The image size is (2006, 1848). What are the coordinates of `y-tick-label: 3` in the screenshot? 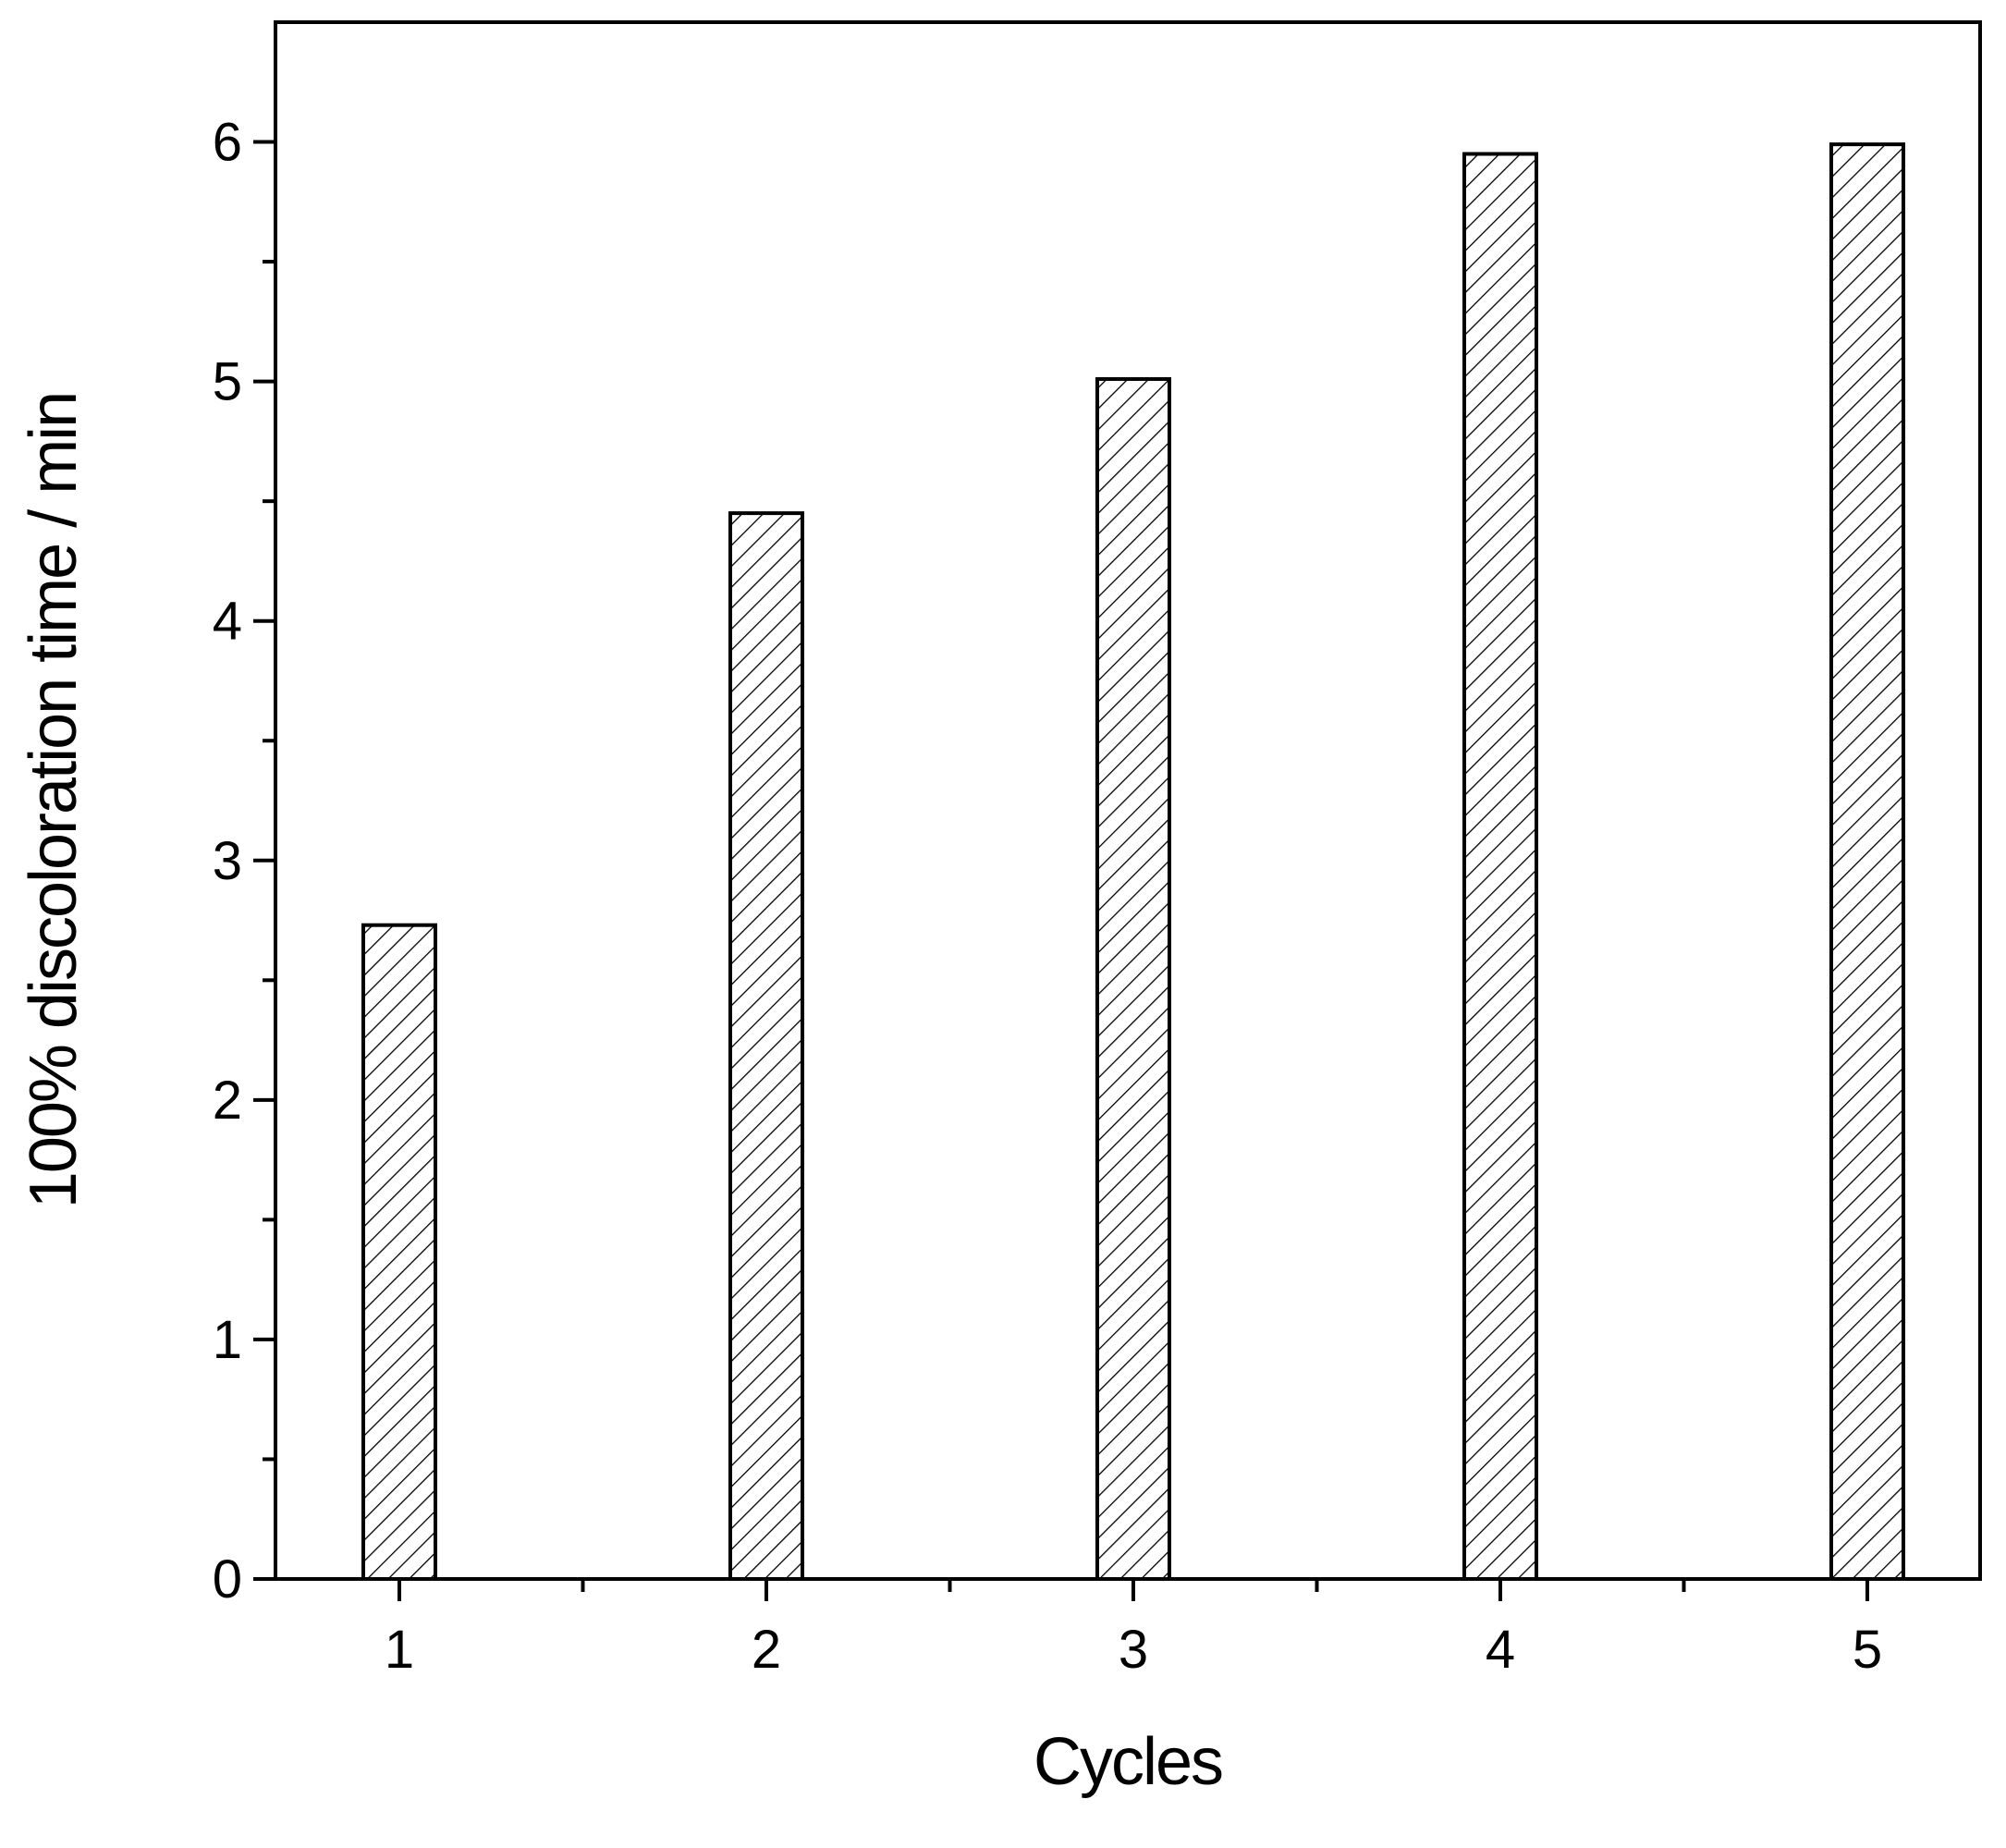 It's located at (227, 861).